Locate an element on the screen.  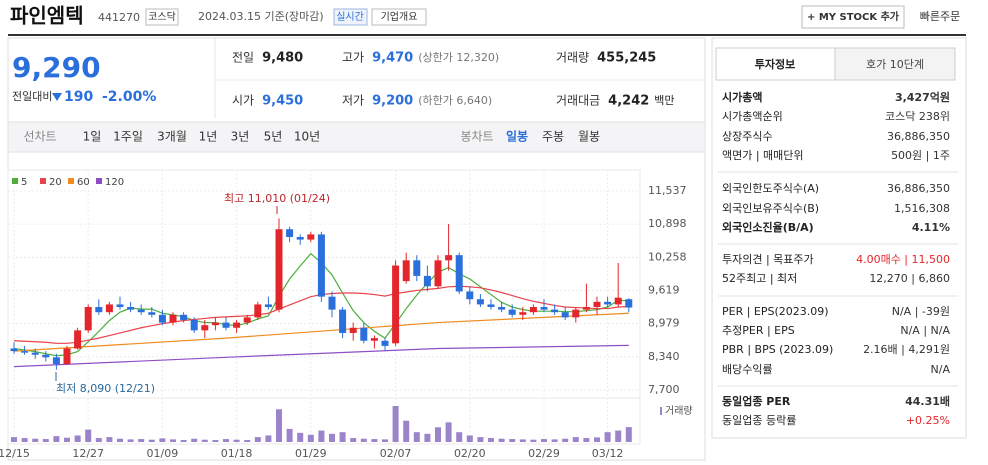
info-value: 36,886,350 is located at coordinates (918, 188).